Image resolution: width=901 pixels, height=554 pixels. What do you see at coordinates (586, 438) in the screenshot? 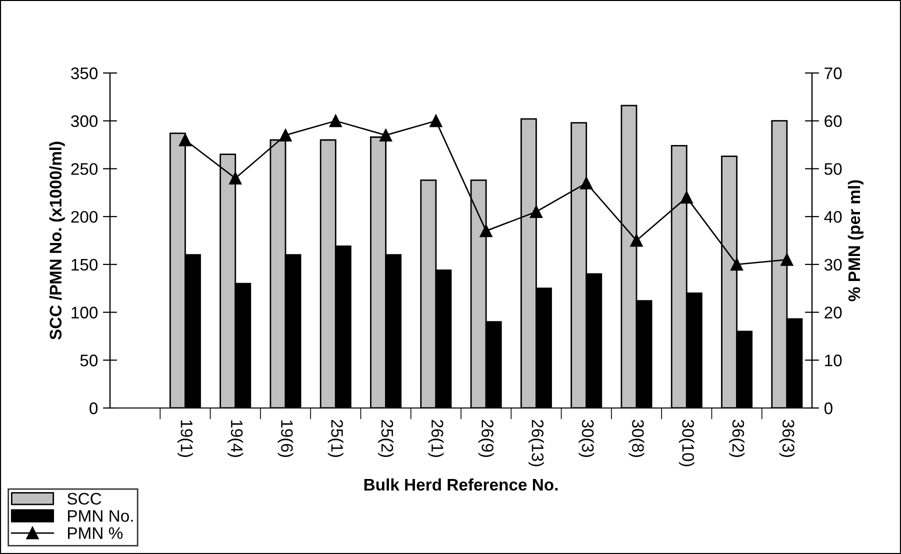
I see `x-tick-label: 30(3)` at bounding box center [586, 438].